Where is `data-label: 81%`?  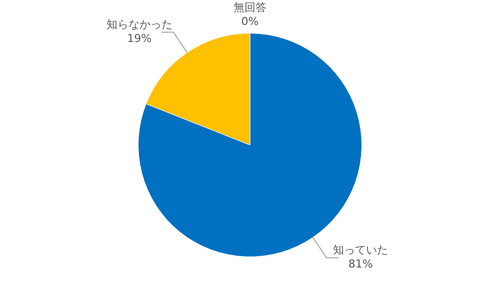
data-label: 81% is located at coordinates (360, 264).